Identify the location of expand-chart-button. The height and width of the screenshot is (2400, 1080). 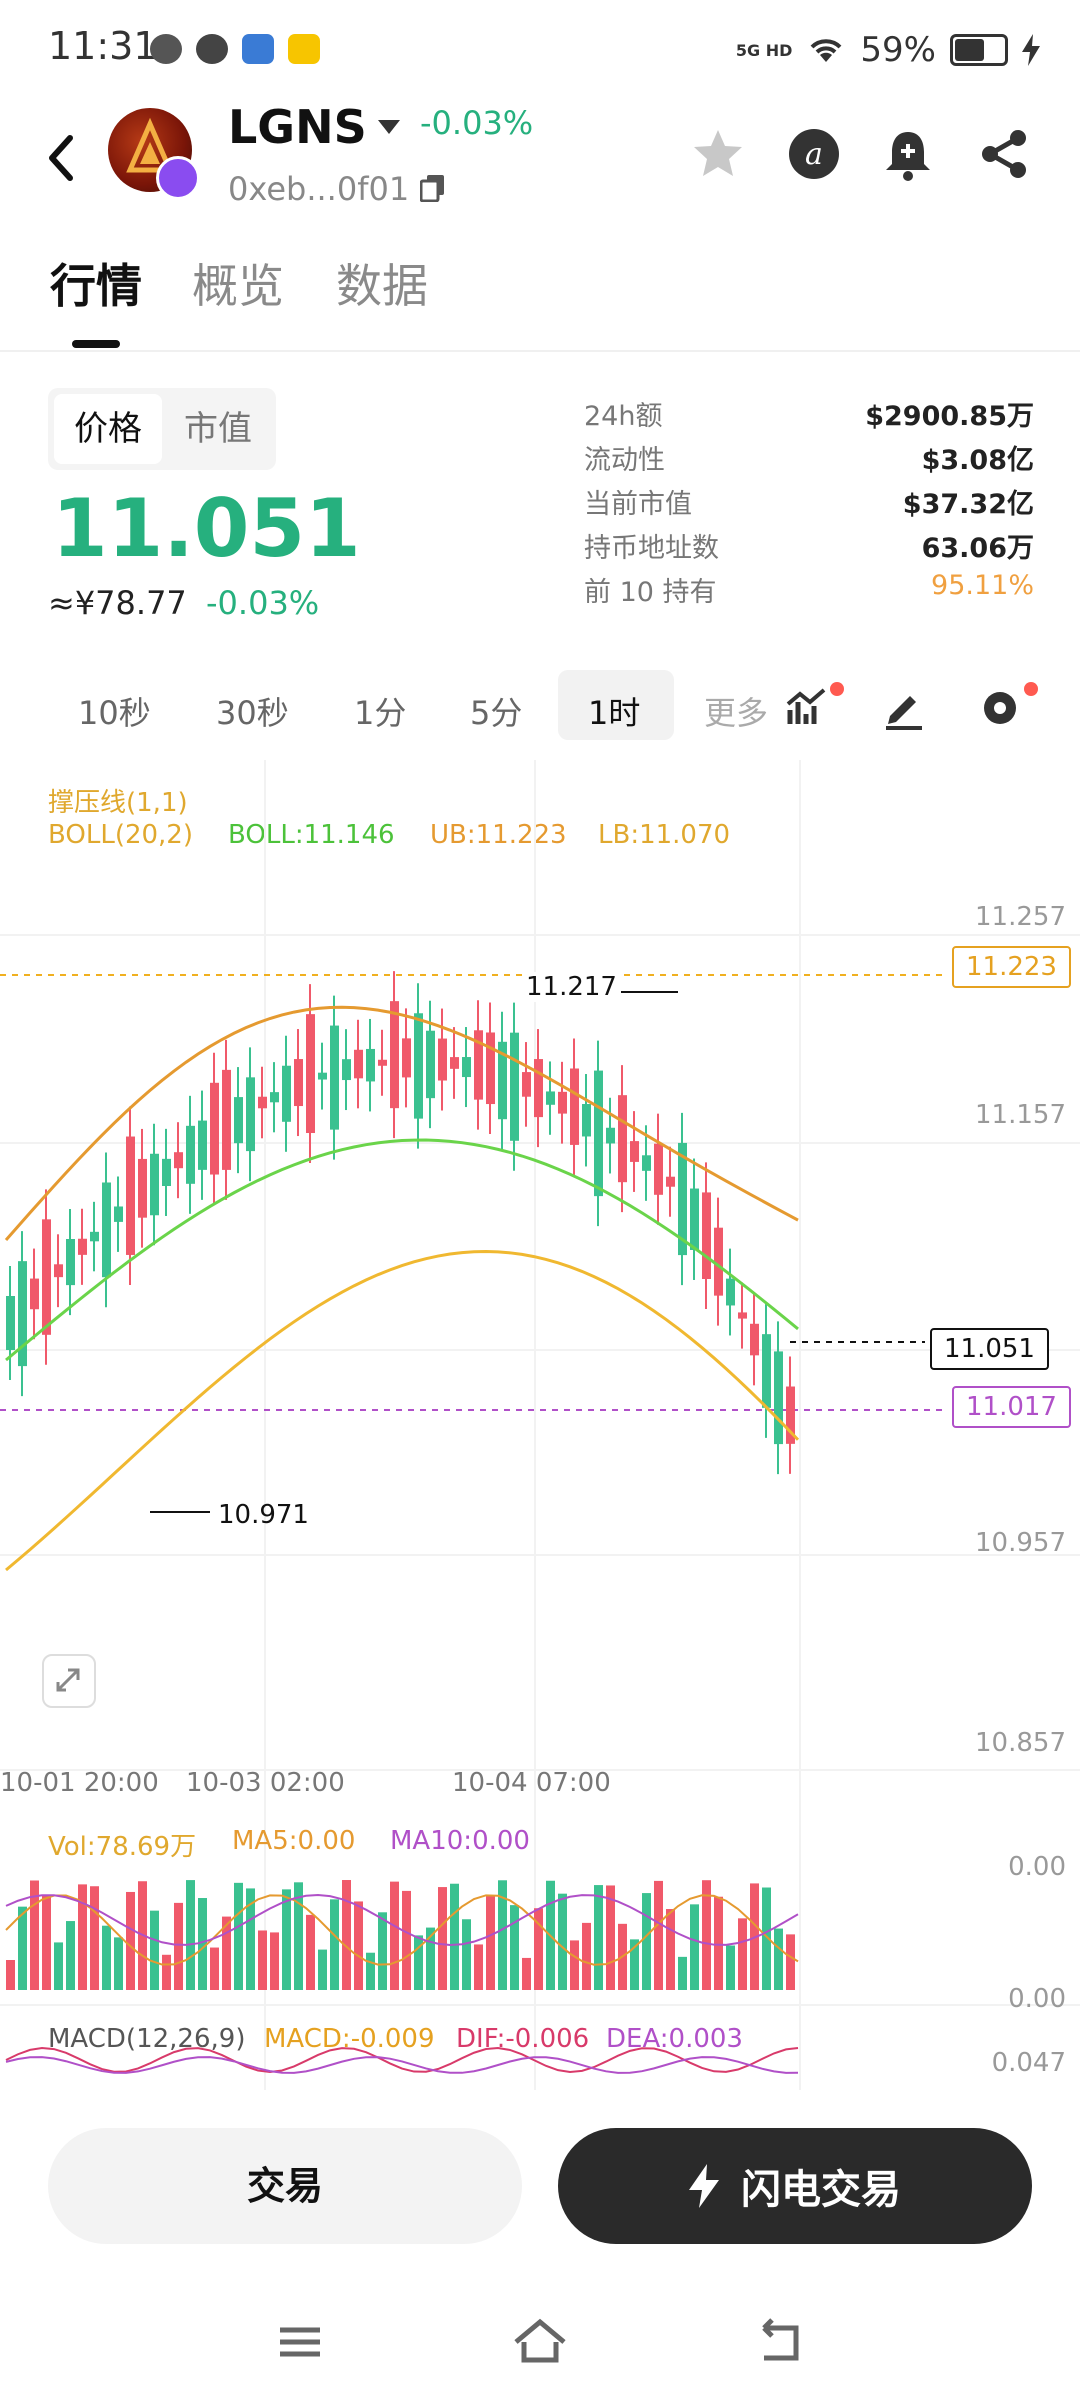
(69, 1681).